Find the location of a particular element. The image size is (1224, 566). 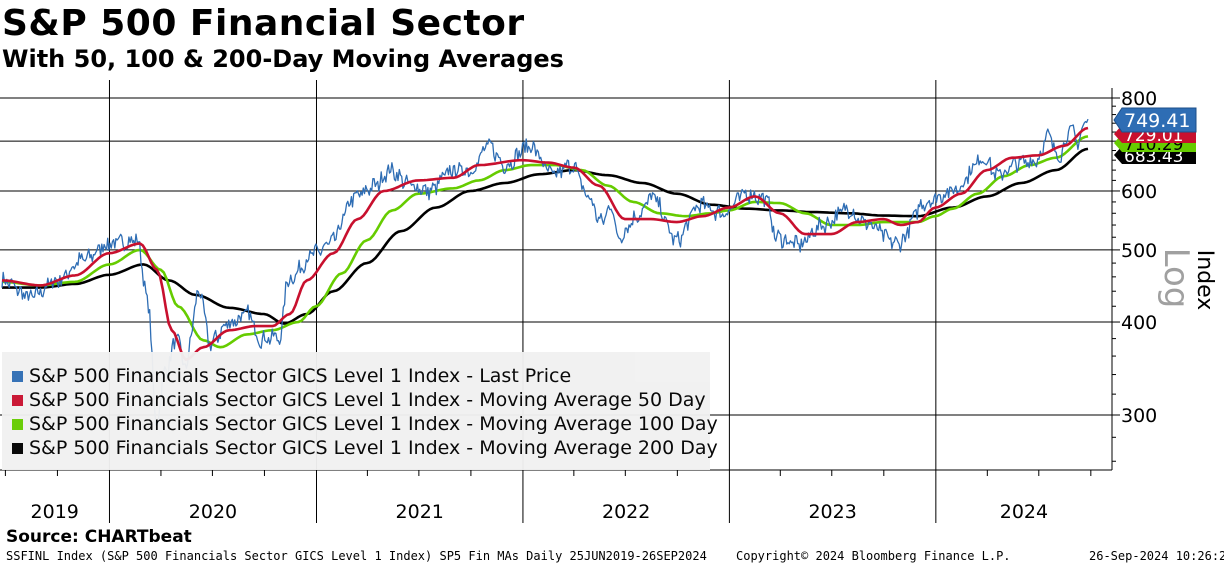

y-tick-label: 300 is located at coordinates (1139, 416).